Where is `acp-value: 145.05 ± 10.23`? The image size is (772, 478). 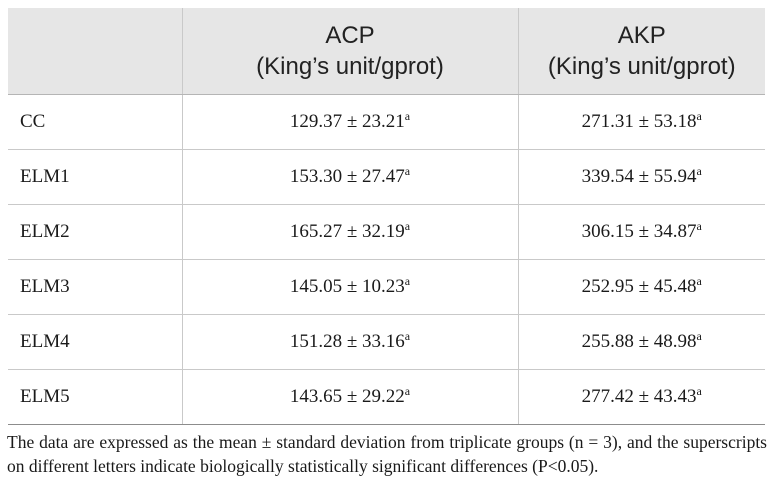 acp-value: 145.05 ± 10.23 is located at coordinates (347, 286).